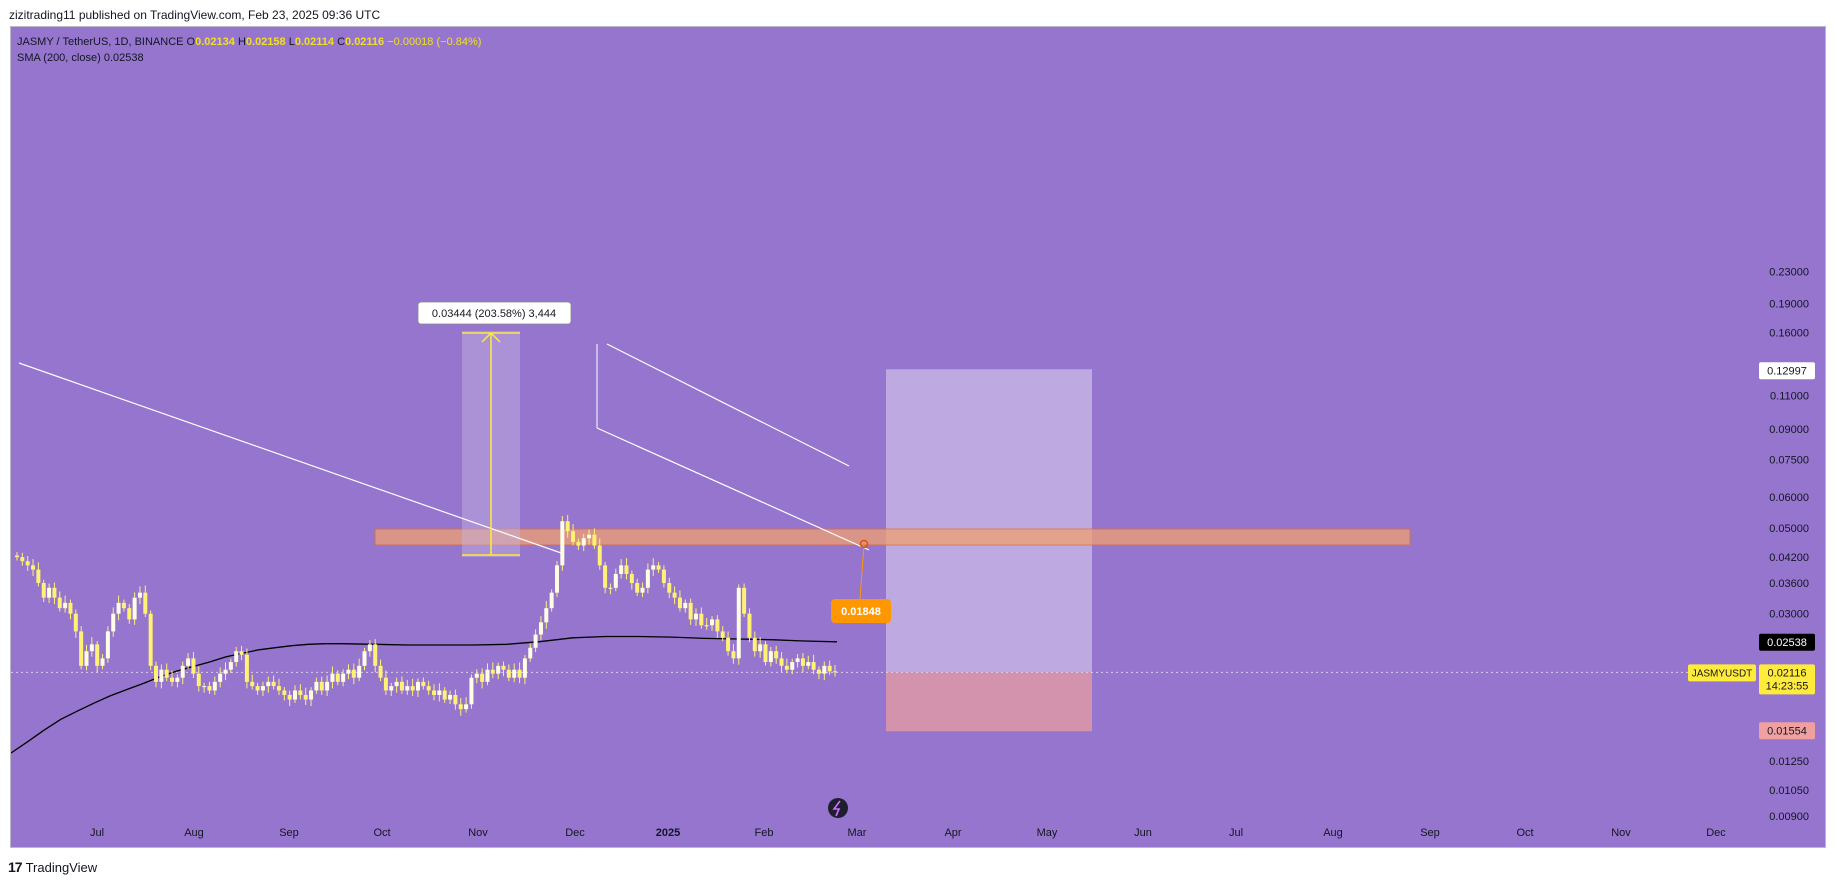 Image resolution: width=1835 pixels, height=883 pixels. What do you see at coordinates (864, 544) in the screenshot?
I see `marker-point-icon` at bounding box center [864, 544].